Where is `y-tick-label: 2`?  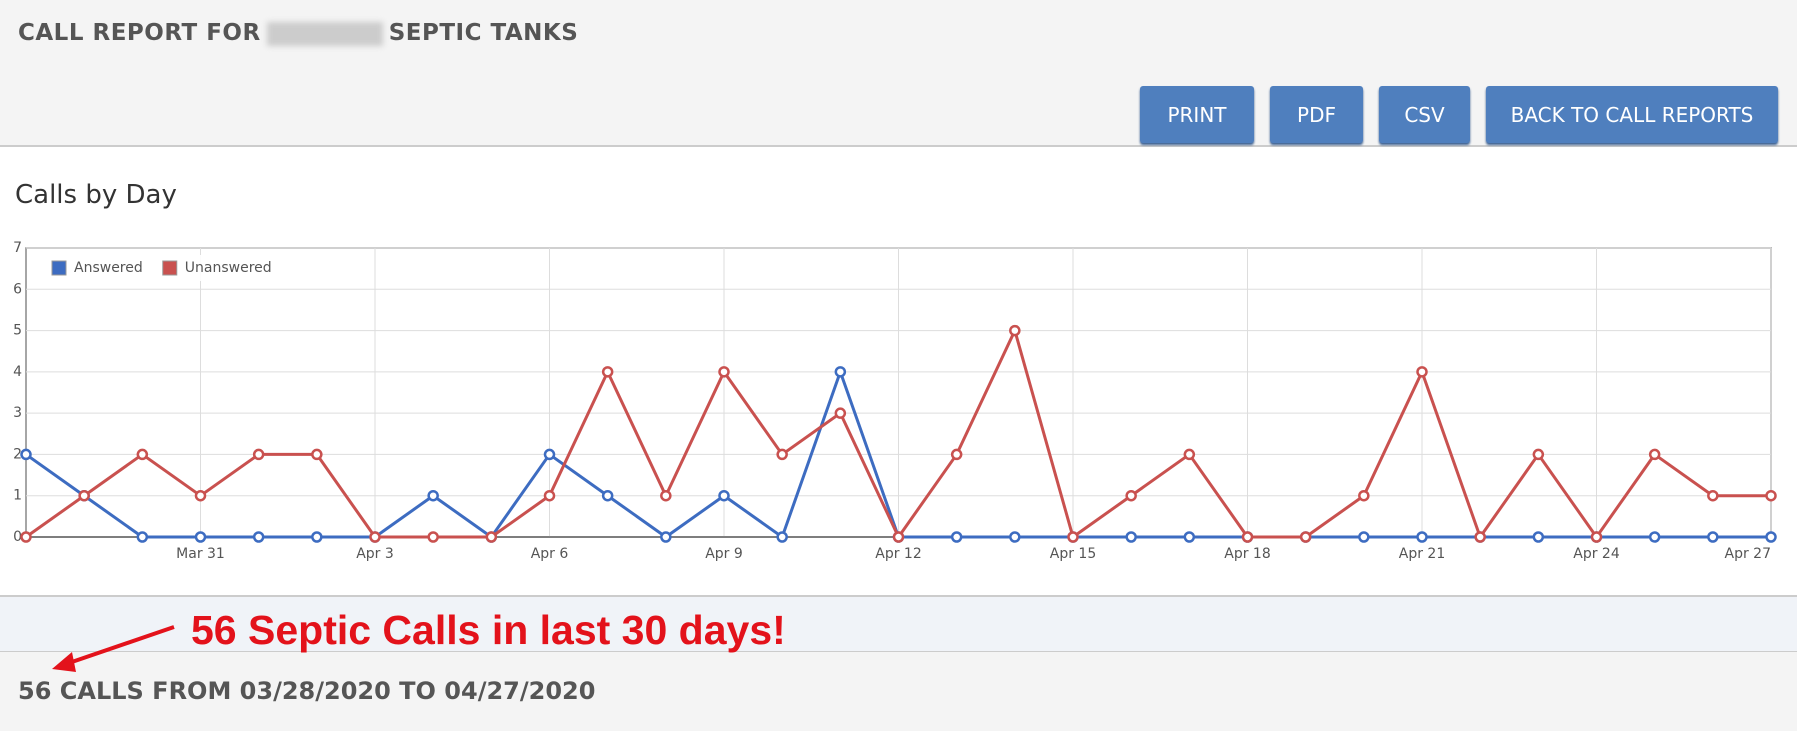 y-tick-label: 2 is located at coordinates (17, 454).